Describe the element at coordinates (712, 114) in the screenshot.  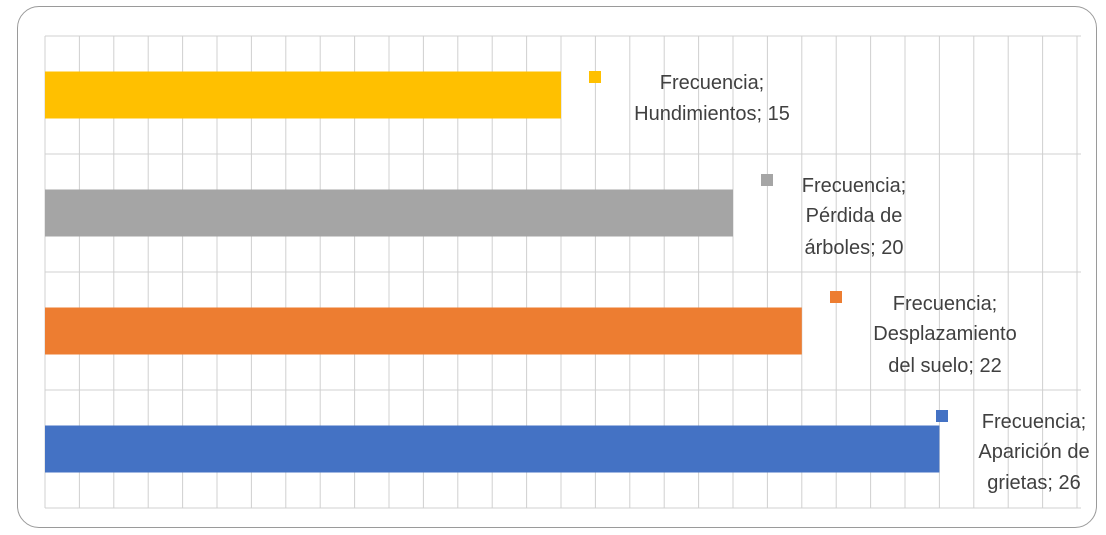
I see `data-label-hundimientos: Hundimientos; 15` at that location.